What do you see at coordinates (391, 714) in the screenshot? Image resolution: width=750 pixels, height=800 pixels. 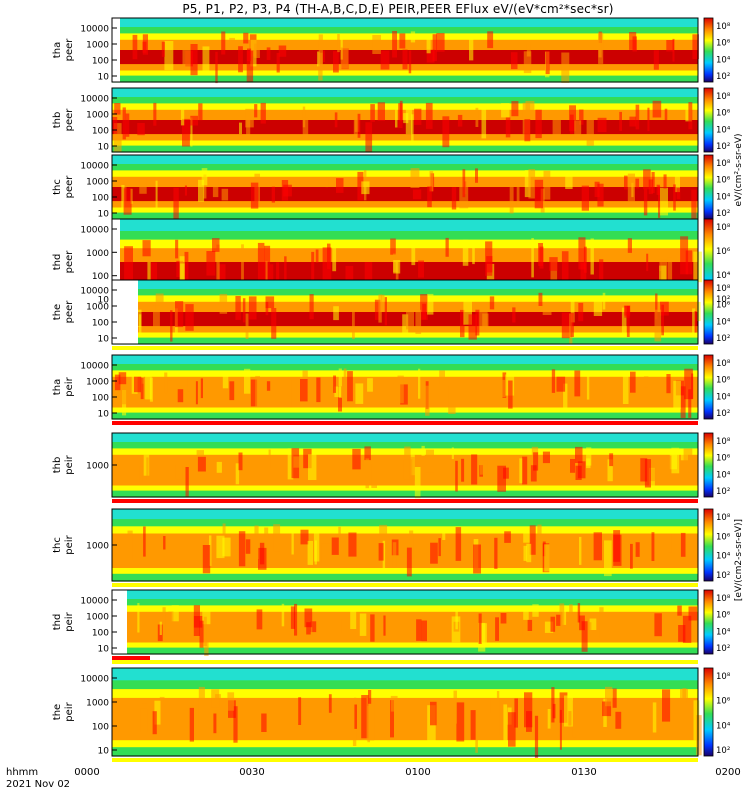 I see `spectrogram-panel: 10000 1000 100 10 the peir 10⁸ 10⁶ 10⁴ 10²` at bounding box center [391, 714].